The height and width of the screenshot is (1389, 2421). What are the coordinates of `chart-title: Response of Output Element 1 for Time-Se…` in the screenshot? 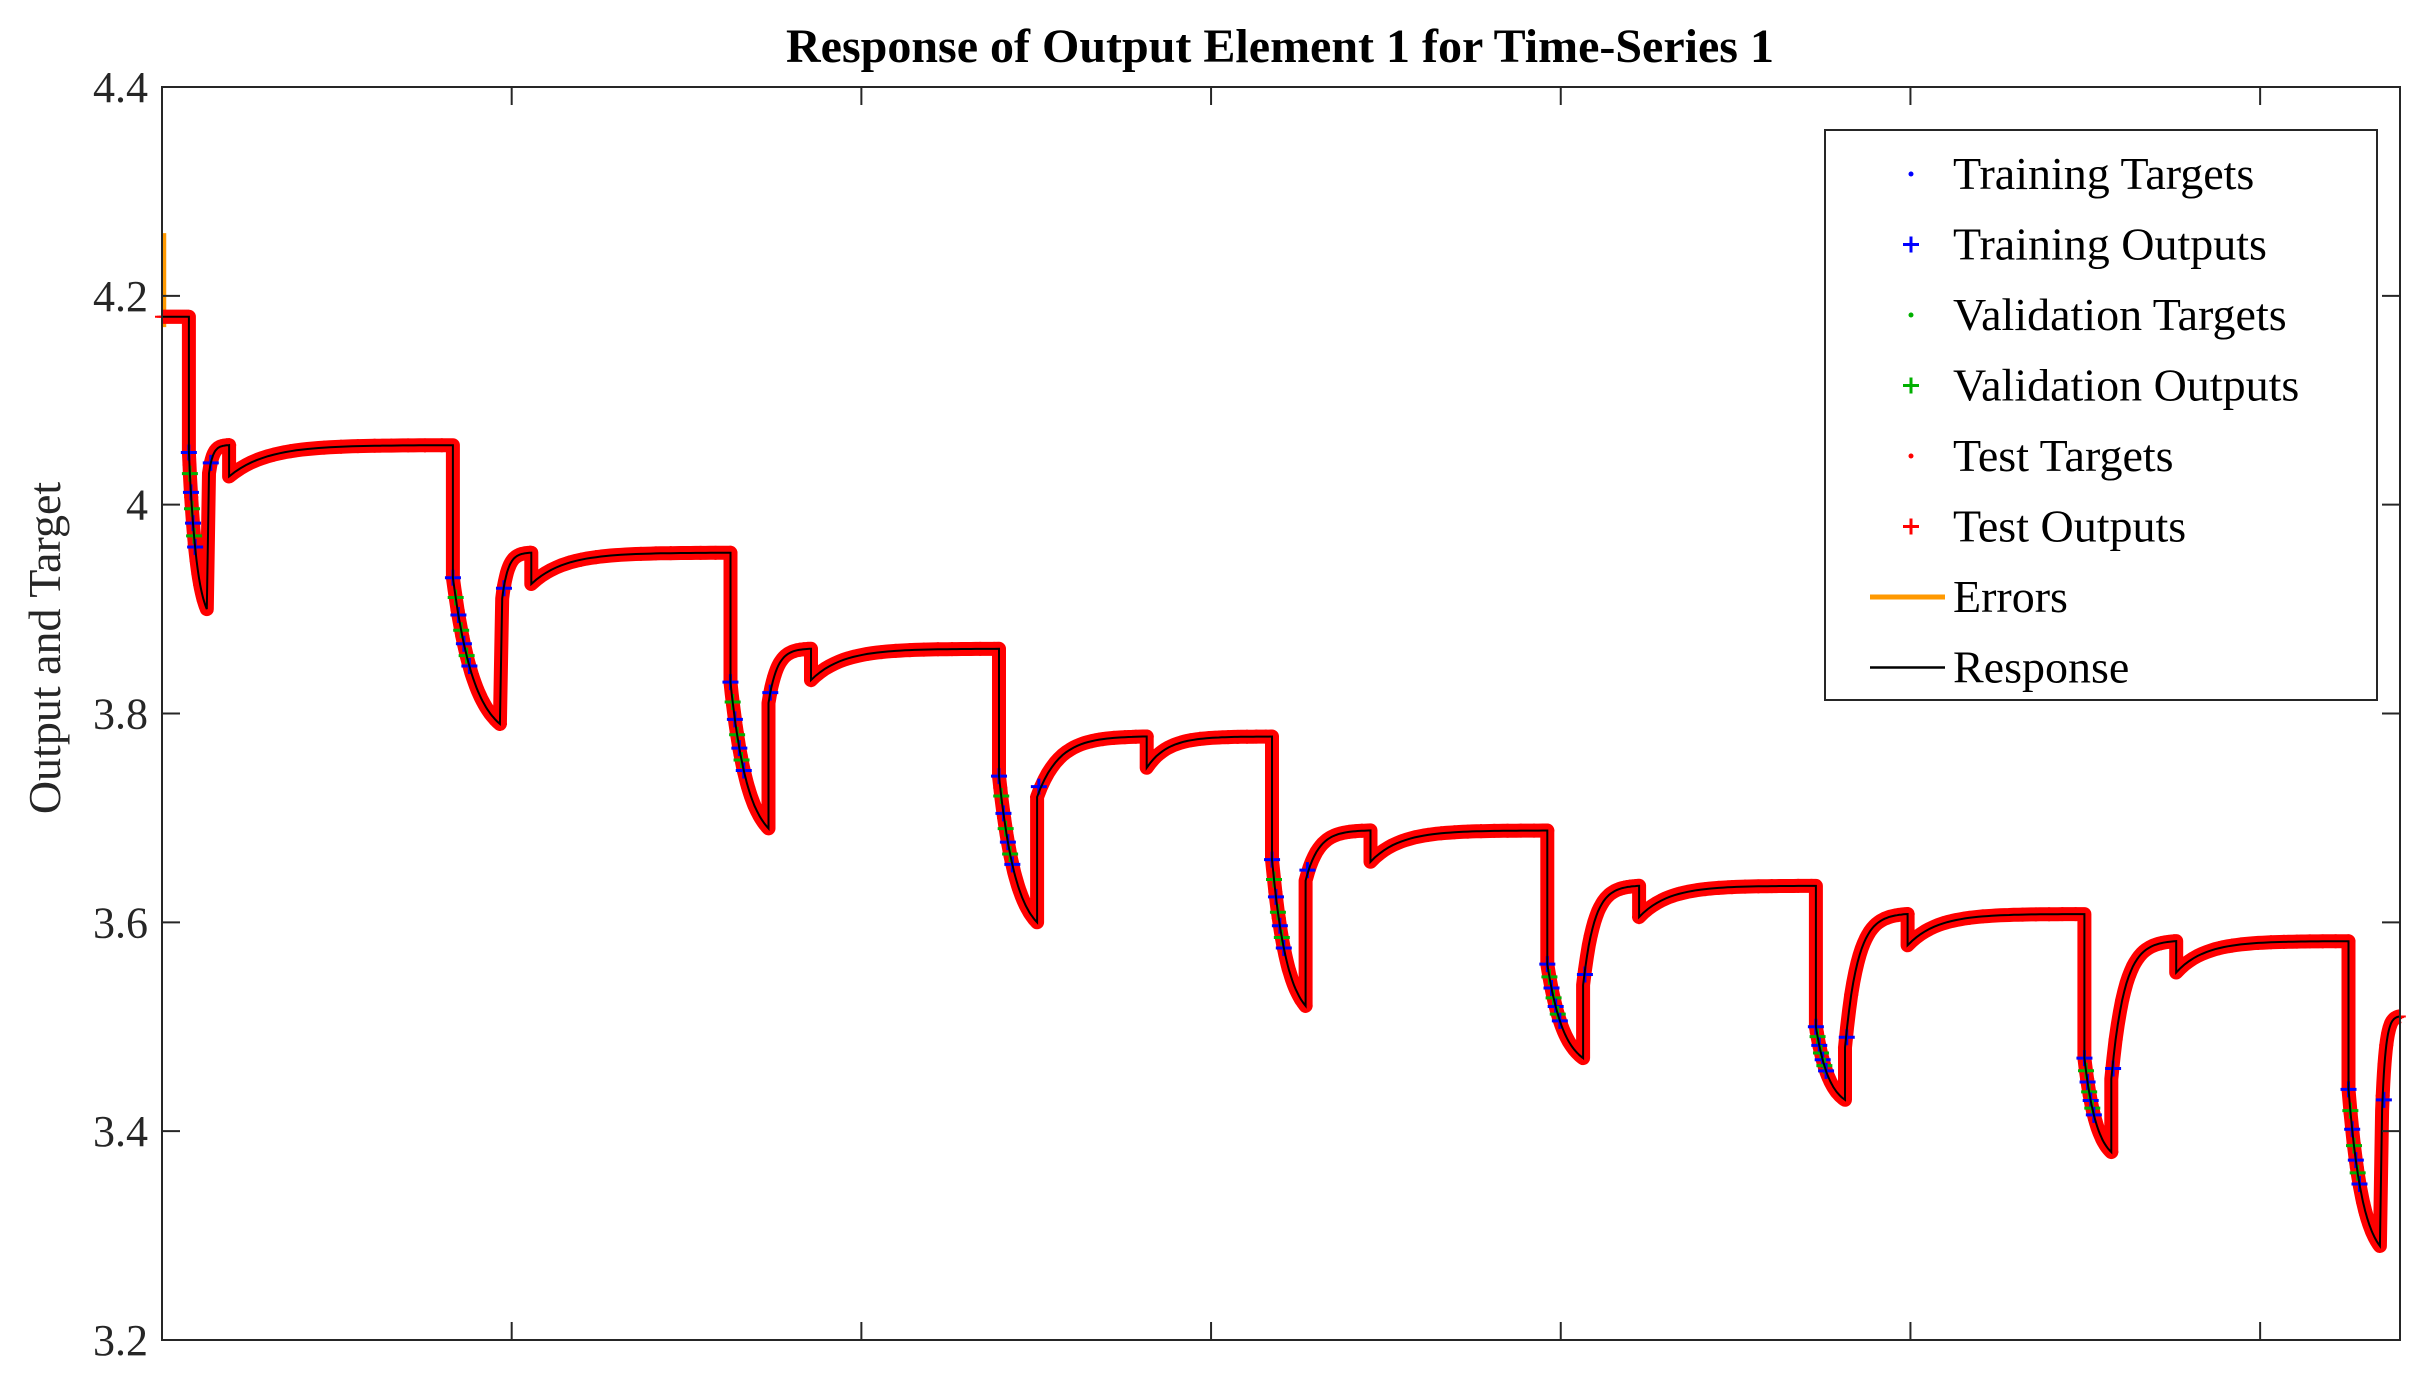 It's located at (1280, 46).